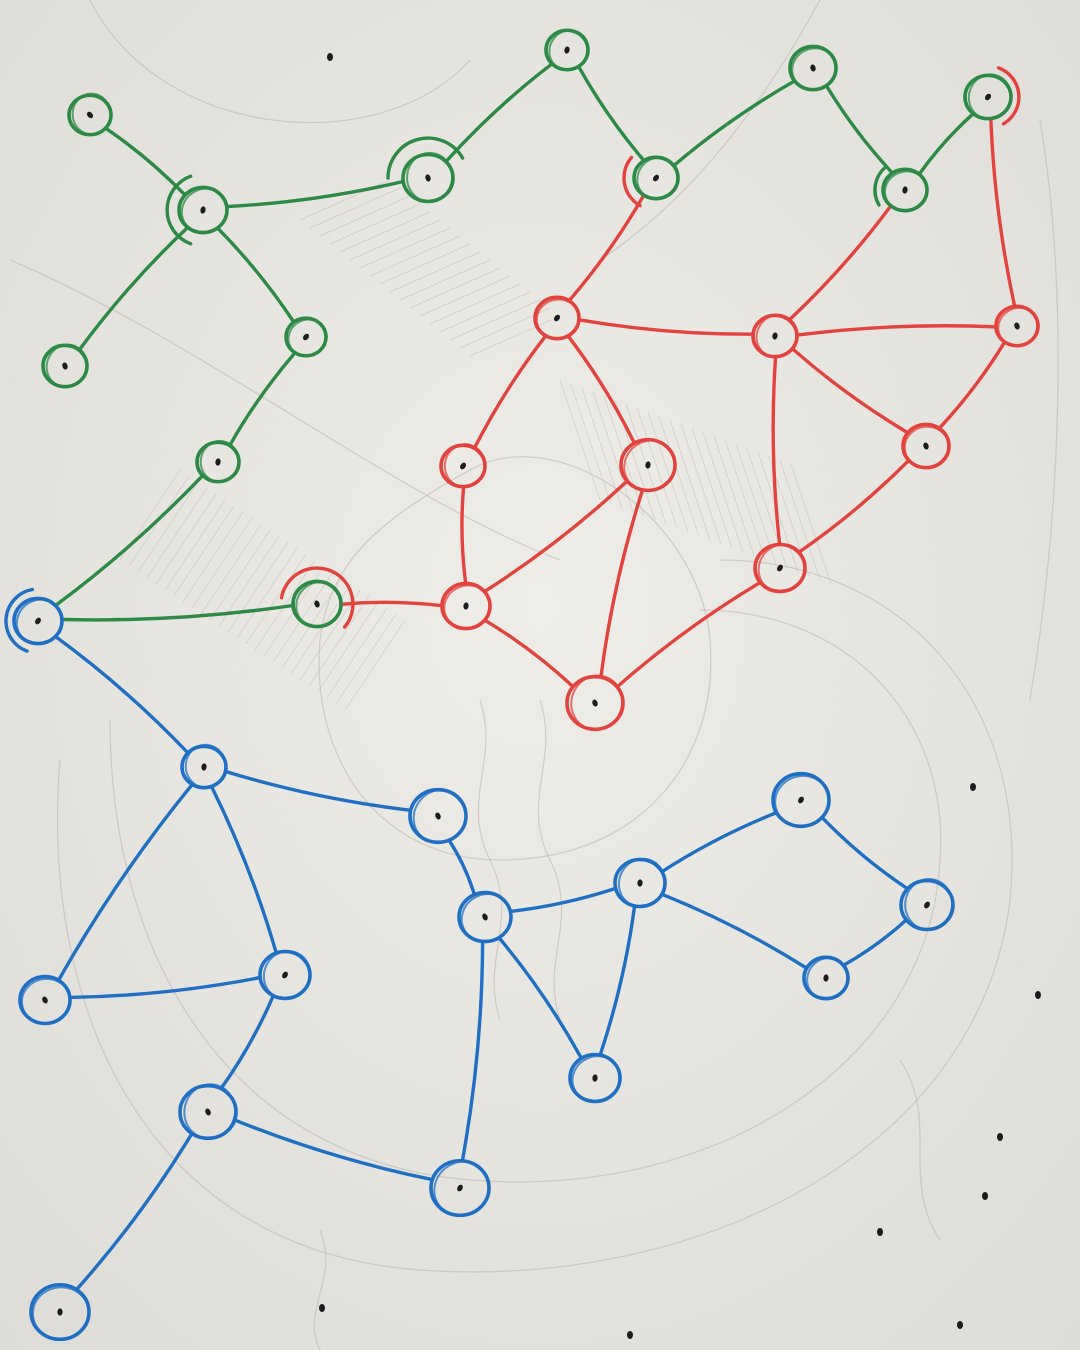  Describe the element at coordinates (850, 391) in the screenshot. I see `edge-r2-r6` at that location.